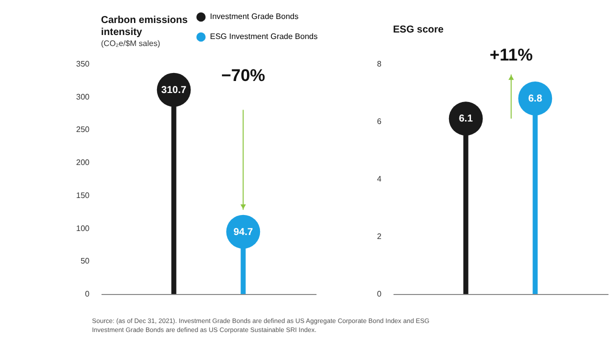 This screenshot has height=345, width=615. What do you see at coordinates (466, 119) in the screenshot?
I see `data-label: 6.1` at bounding box center [466, 119].